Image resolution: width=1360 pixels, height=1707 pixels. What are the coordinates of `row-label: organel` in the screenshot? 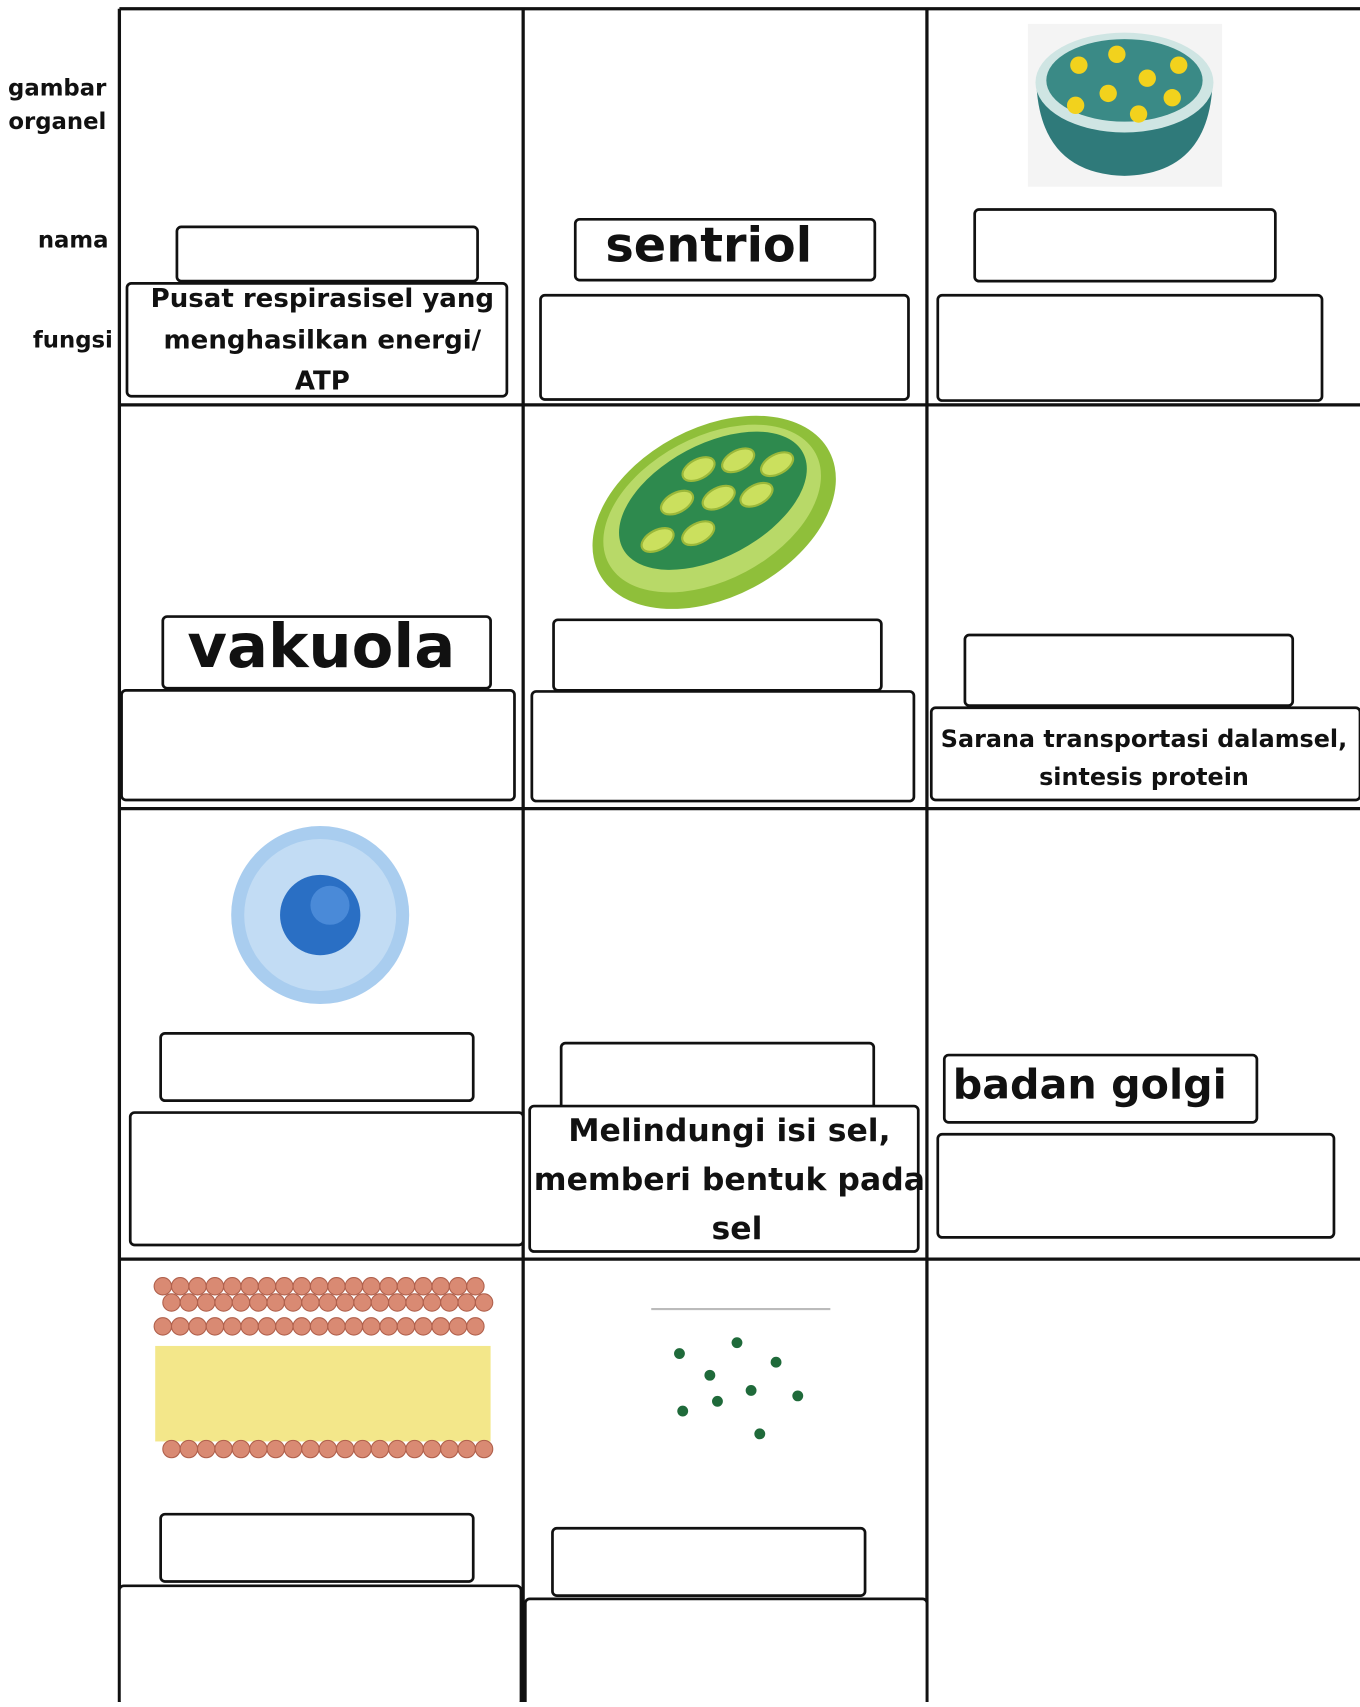 It's located at (57, 122).